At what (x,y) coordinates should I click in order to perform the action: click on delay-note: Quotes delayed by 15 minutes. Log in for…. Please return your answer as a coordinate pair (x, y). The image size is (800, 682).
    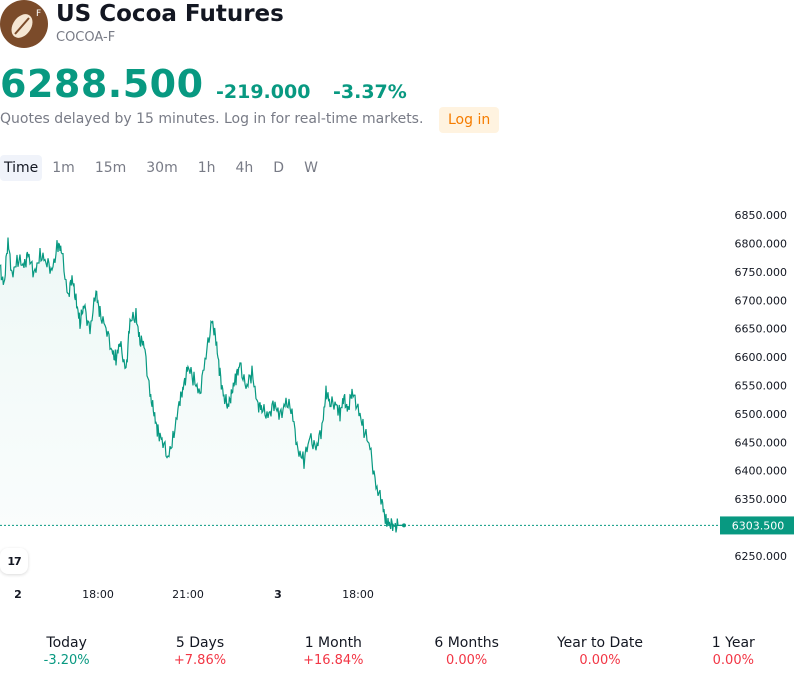
    Looking at the image, I should click on (212, 119).